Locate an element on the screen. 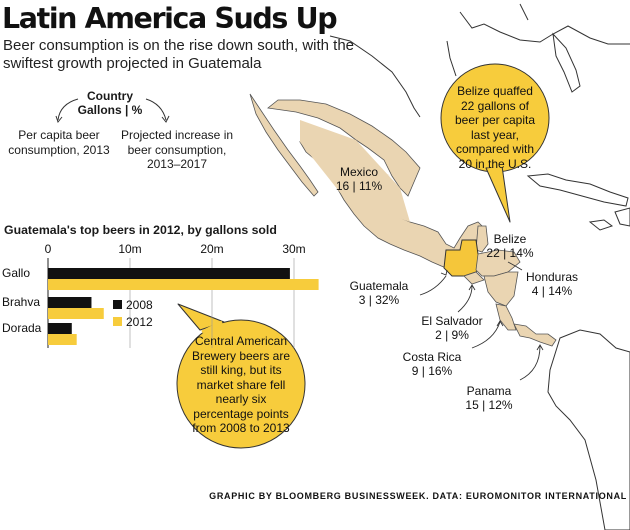 Image resolution: width=630 pixels, height=530 pixels. mexico-north-shape is located at coordinates (344, 148).